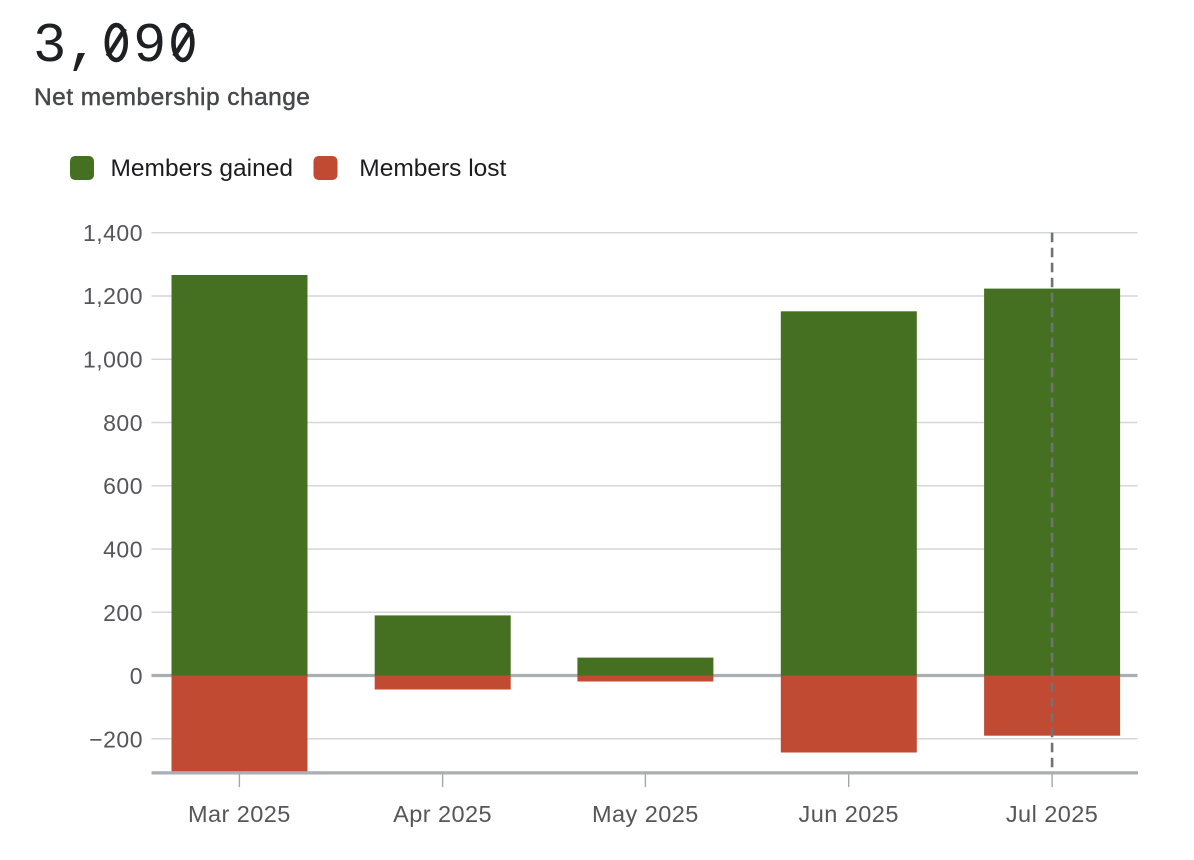  Describe the element at coordinates (123, 423) in the screenshot. I see `svg-text: 800` at that location.